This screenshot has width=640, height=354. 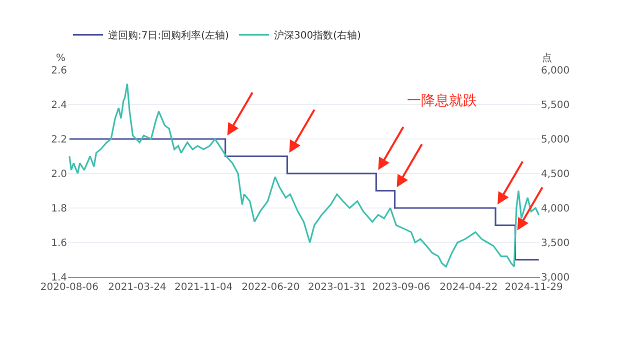 I want to click on x-tick-label: 2021-03-24, so click(x=137, y=287).